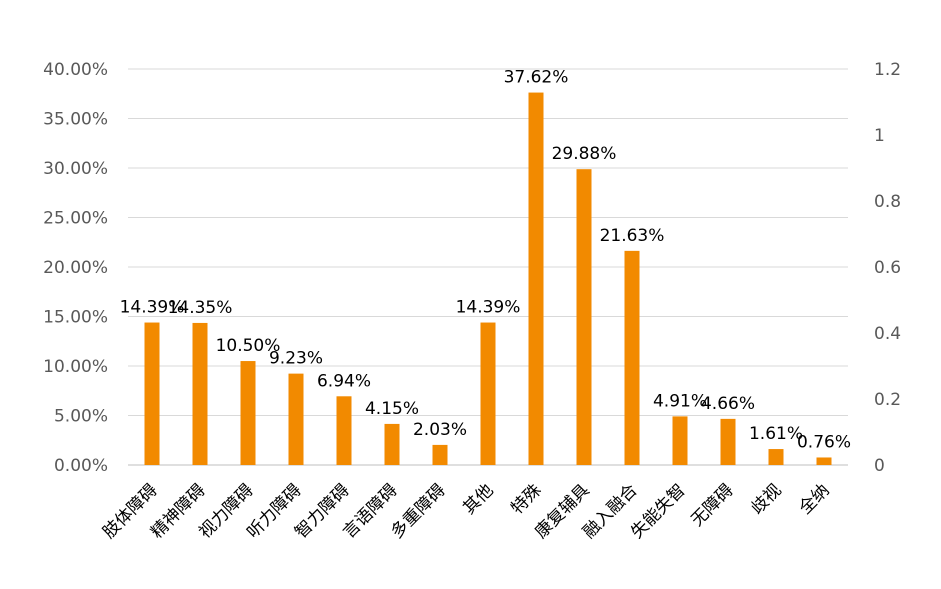 The width and height of the screenshot is (941, 589). Describe the element at coordinates (75, 70) in the screenshot. I see `y-left-tick-label: 40.00%` at that location.